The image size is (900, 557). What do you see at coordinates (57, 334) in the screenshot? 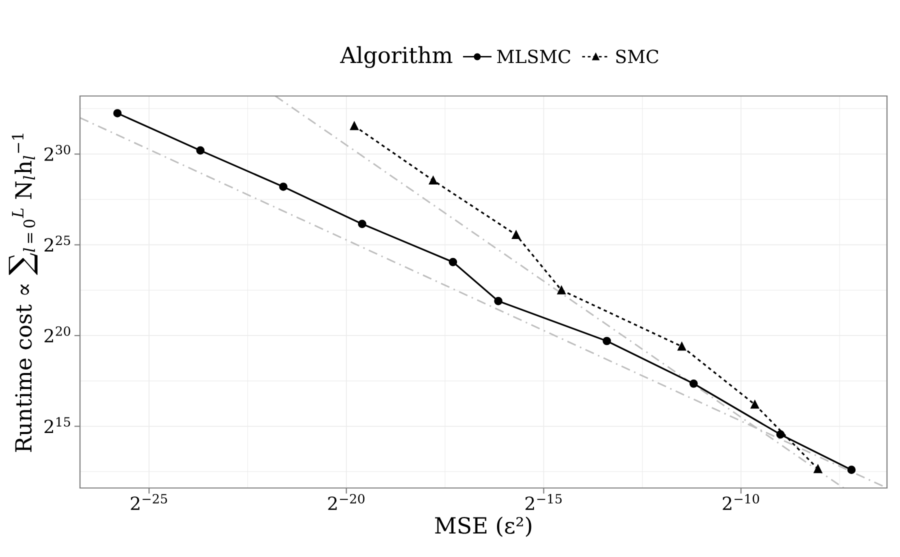
I see `y-tick-label: 2$^{20}$` at bounding box center [57, 334].